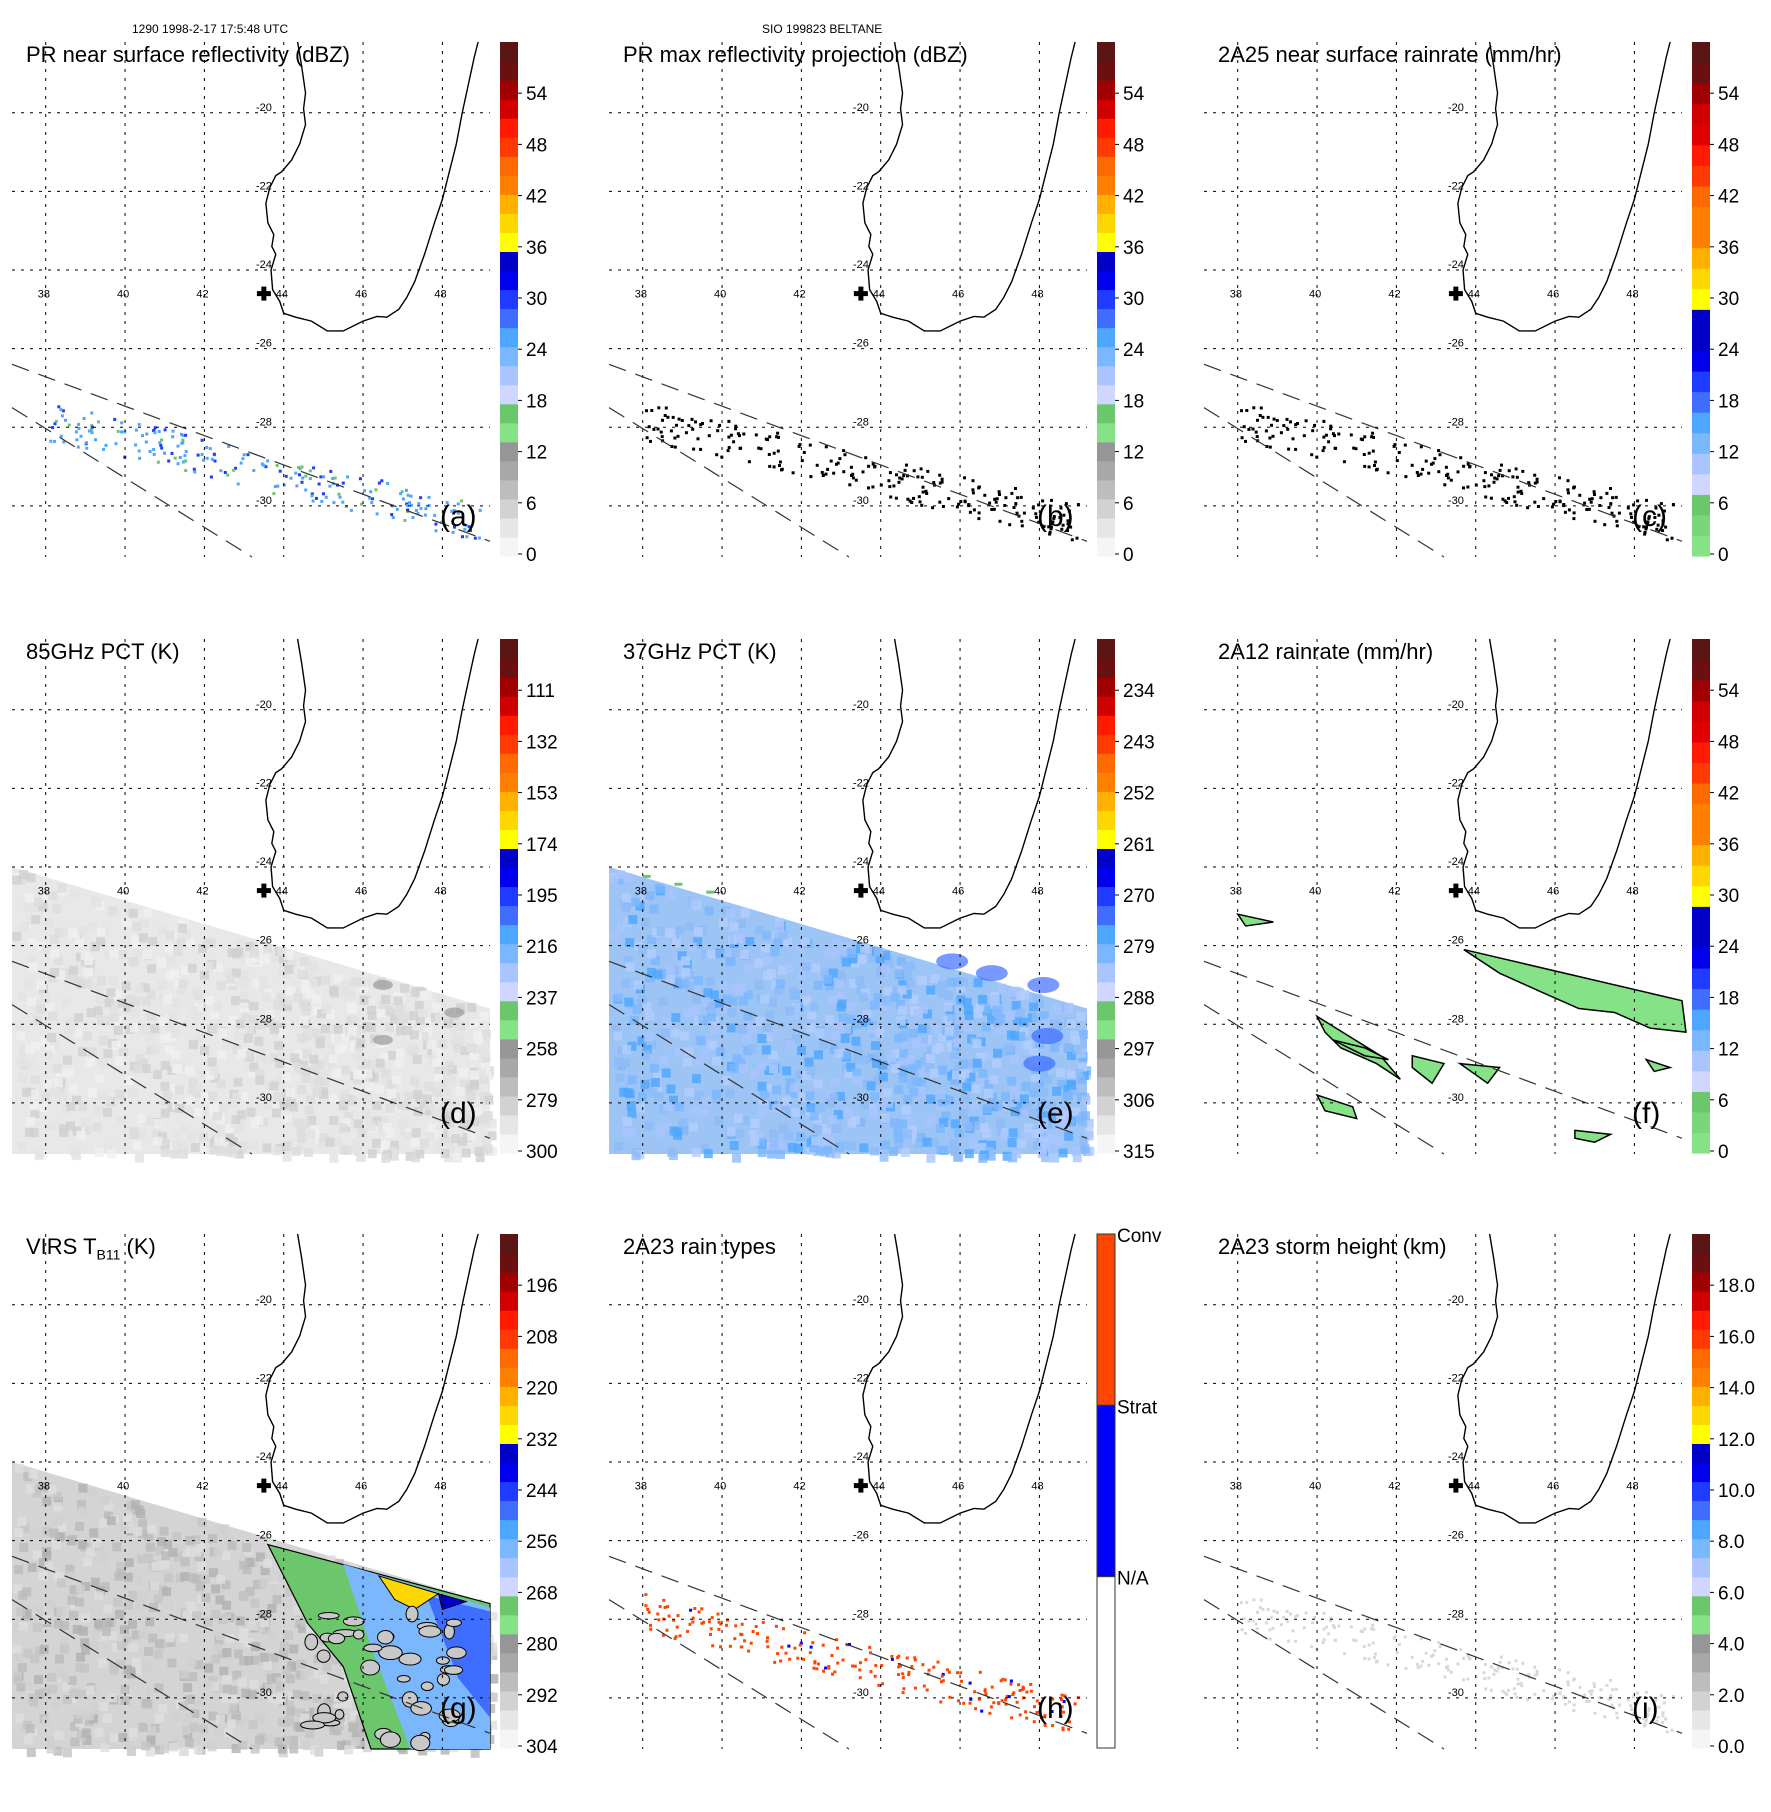 This screenshot has width=1771, height=1812. Describe the element at coordinates (1455, 1485) in the screenshot. I see `radar-site-cross-icon` at that location.